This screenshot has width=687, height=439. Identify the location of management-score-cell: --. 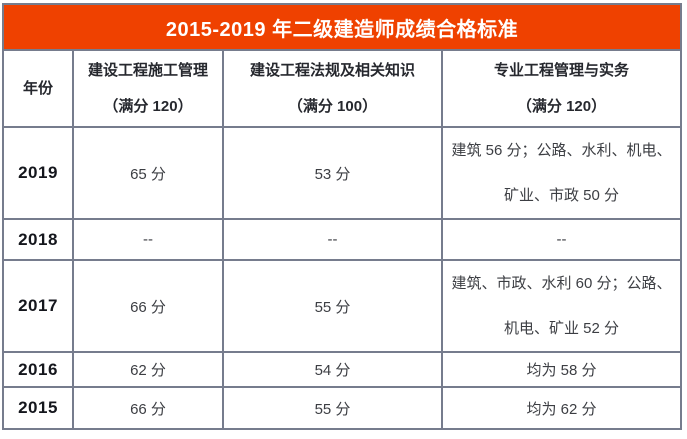
(148, 239).